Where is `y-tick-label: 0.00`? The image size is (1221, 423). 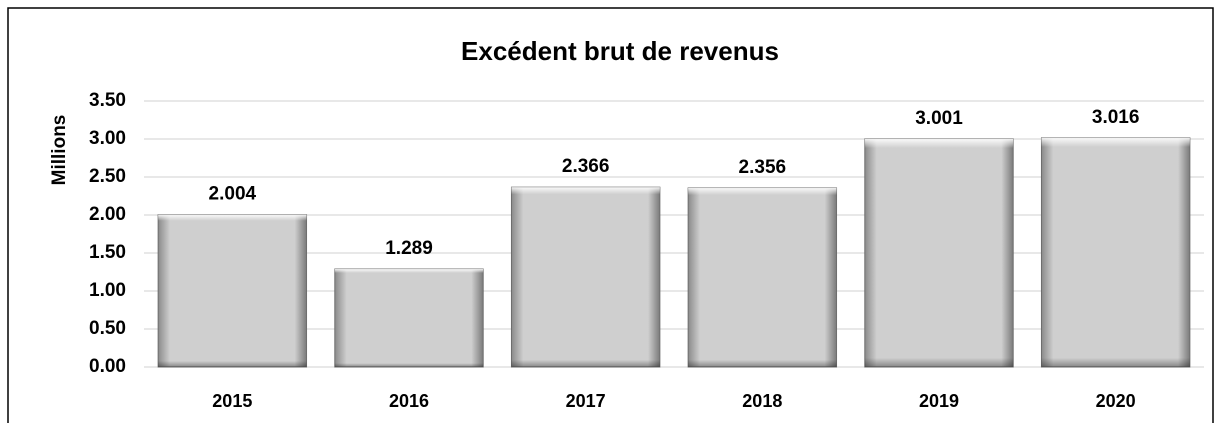 y-tick-label: 0.00 is located at coordinates (107, 366).